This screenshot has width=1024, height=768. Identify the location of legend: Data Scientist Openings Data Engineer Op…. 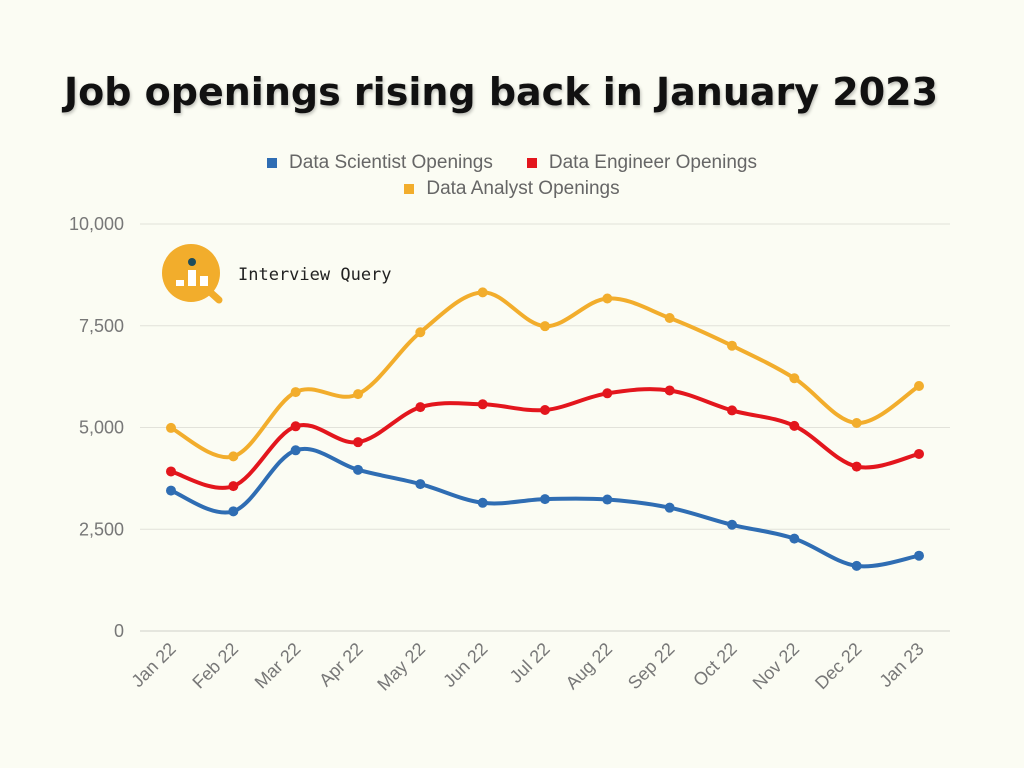
(512, 176).